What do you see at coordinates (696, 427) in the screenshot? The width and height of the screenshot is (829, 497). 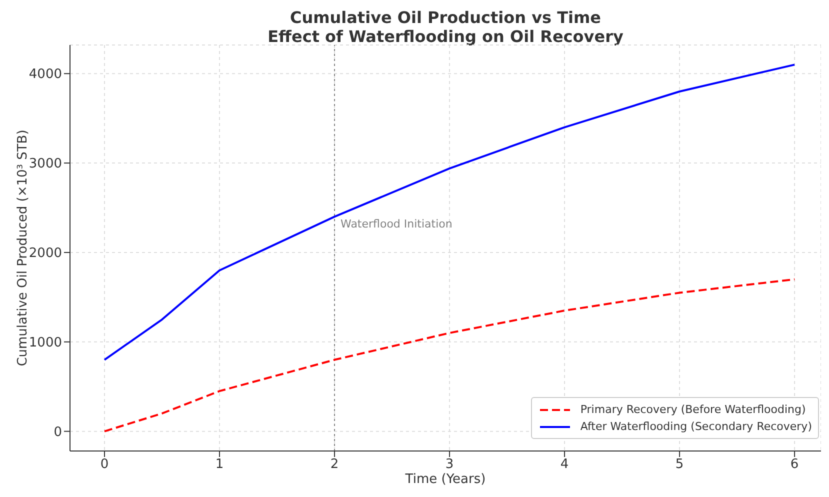 I see `legend-label: After Waterflooding (Secondary Recovery)` at bounding box center [696, 427].